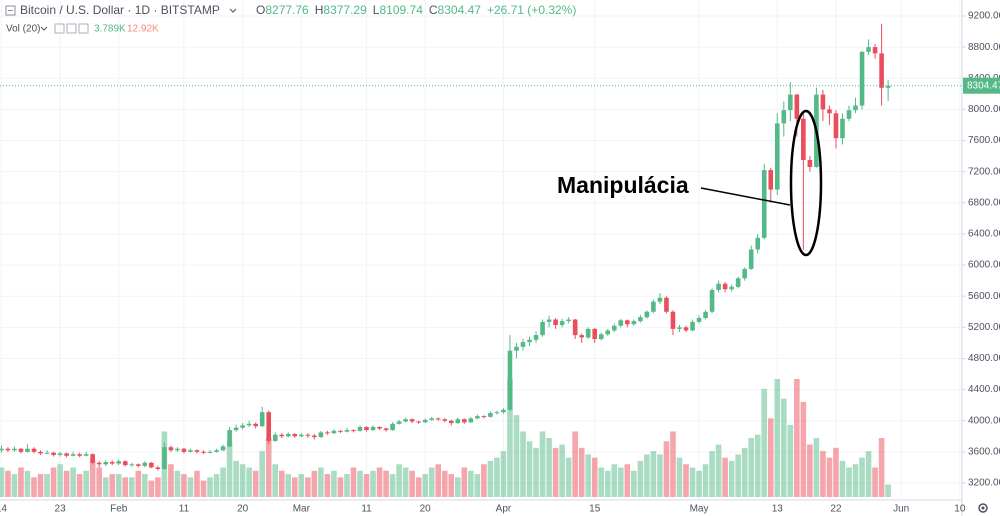 The width and height of the screenshot is (1000, 516). What do you see at coordinates (302, 509) in the screenshot?
I see `x-tick-label: Mar` at bounding box center [302, 509].